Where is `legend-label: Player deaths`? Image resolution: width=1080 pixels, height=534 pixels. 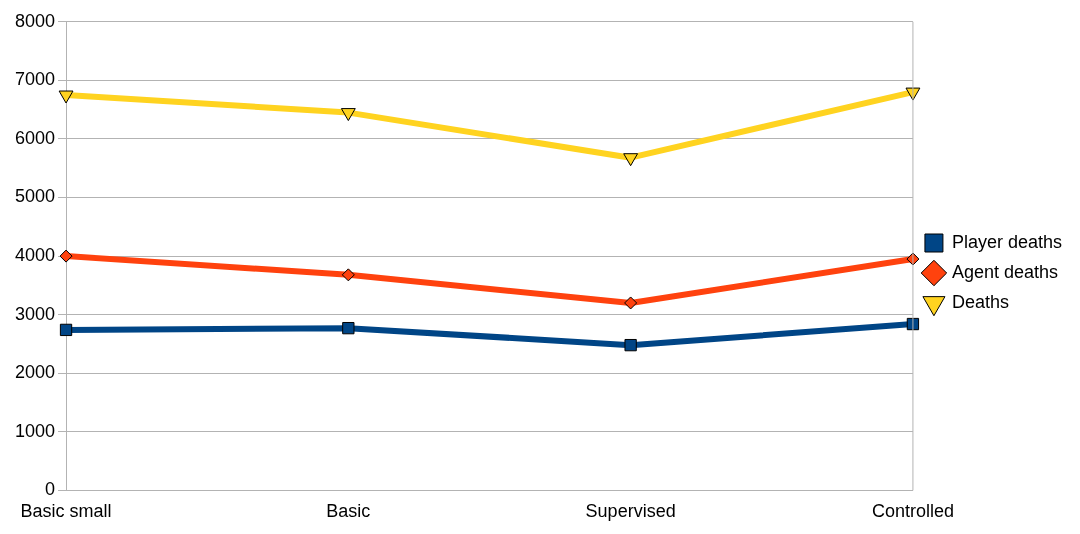
legend-label: Player deaths is located at coordinates (1007, 241).